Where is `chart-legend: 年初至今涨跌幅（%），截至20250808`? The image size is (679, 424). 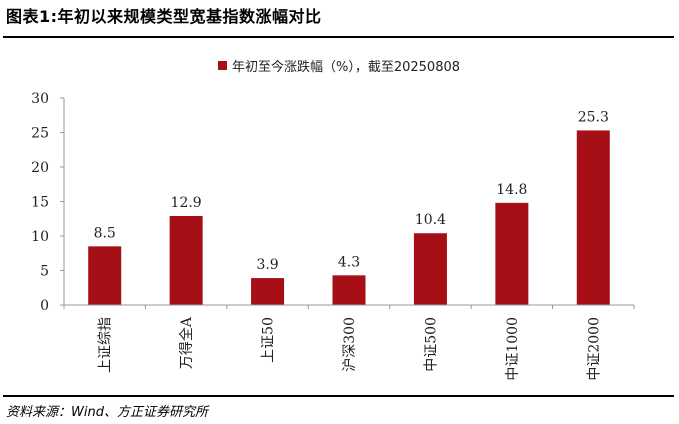 chart-legend: 年初至今涨跌幅（%），截至20250808 is located at coordinates (339, 67).